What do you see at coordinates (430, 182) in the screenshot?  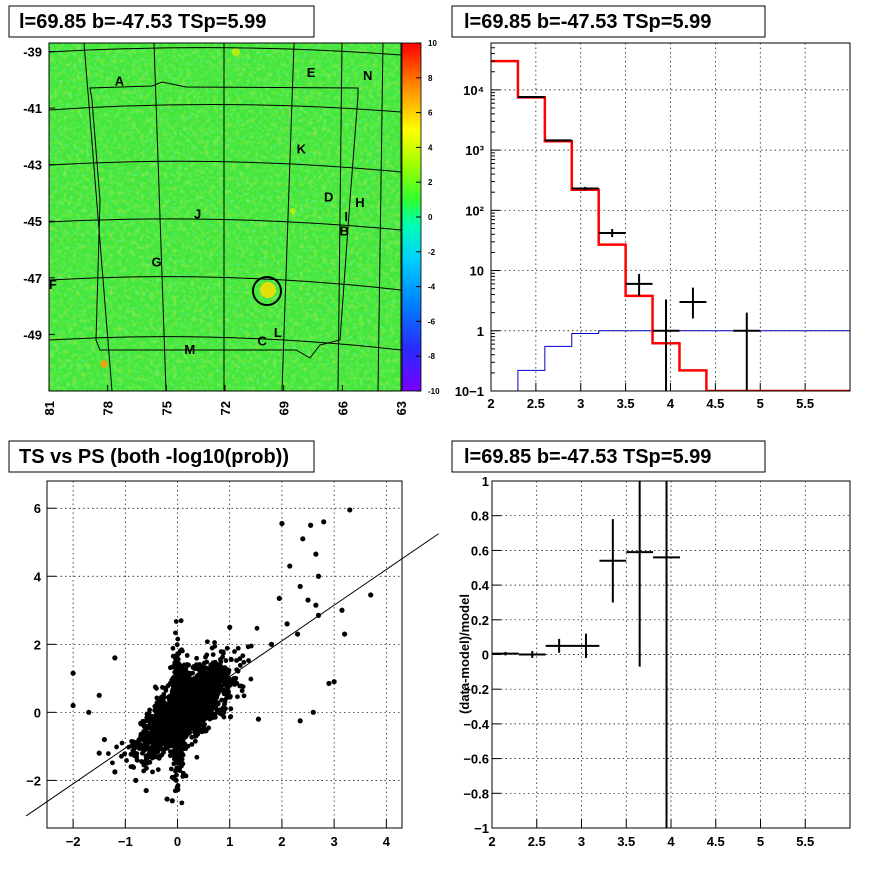 I see `colorbar-tick-label: 2` at bounding box center [430, 182].